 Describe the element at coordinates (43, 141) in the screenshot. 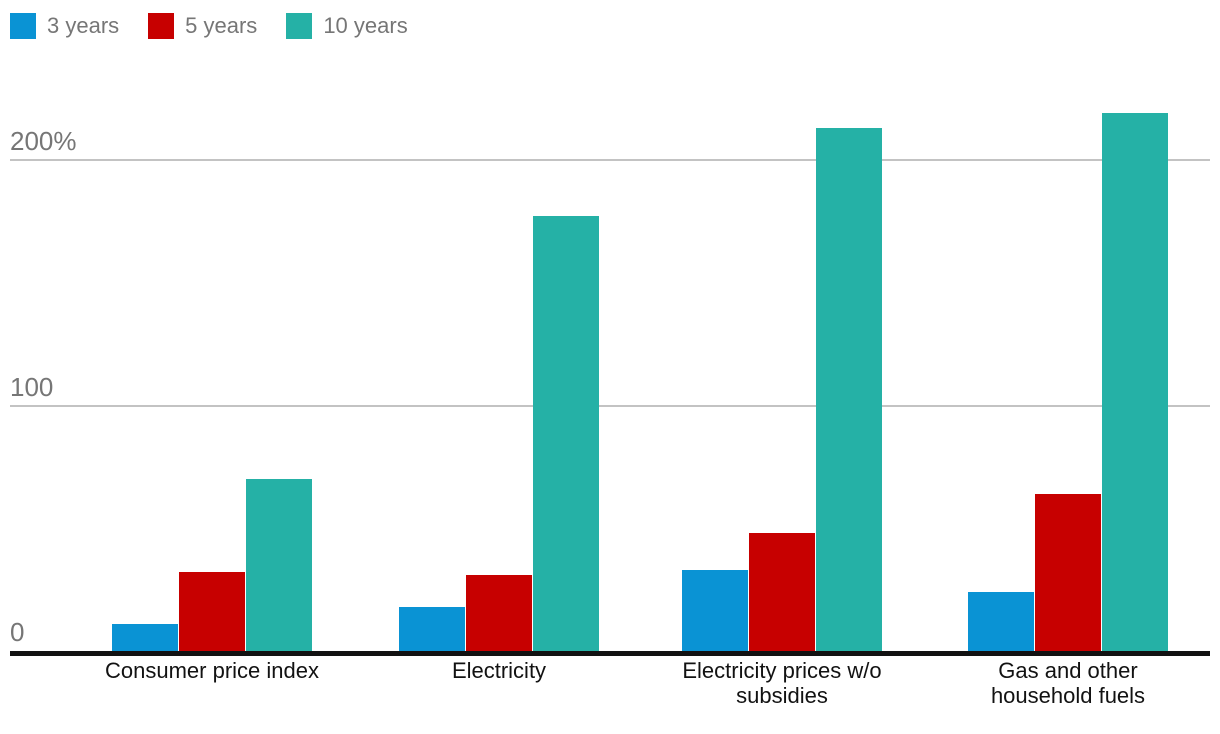

I see `y-tick-label: 200%` at that location.